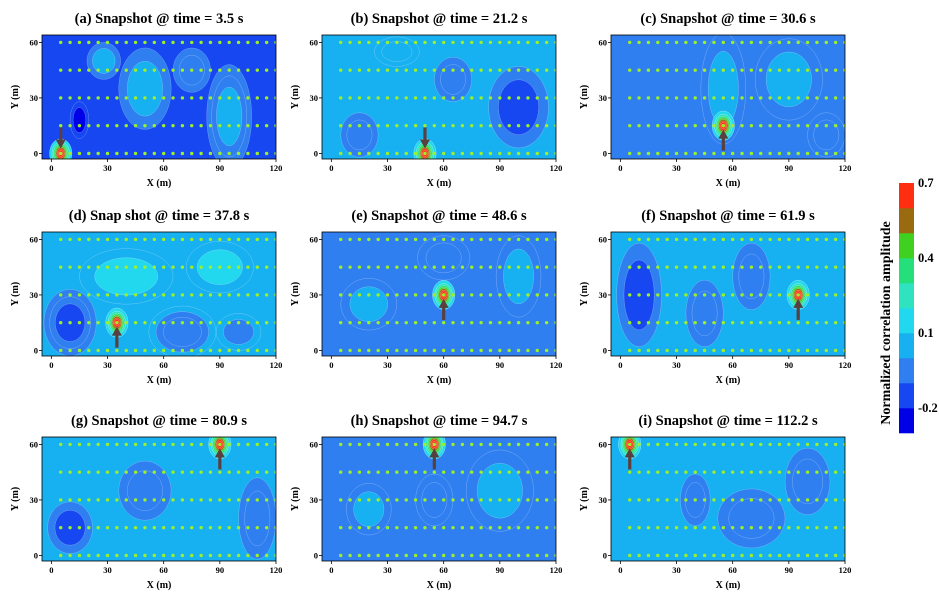  I want to click on x-tick-label: 90, so click(500, 570).